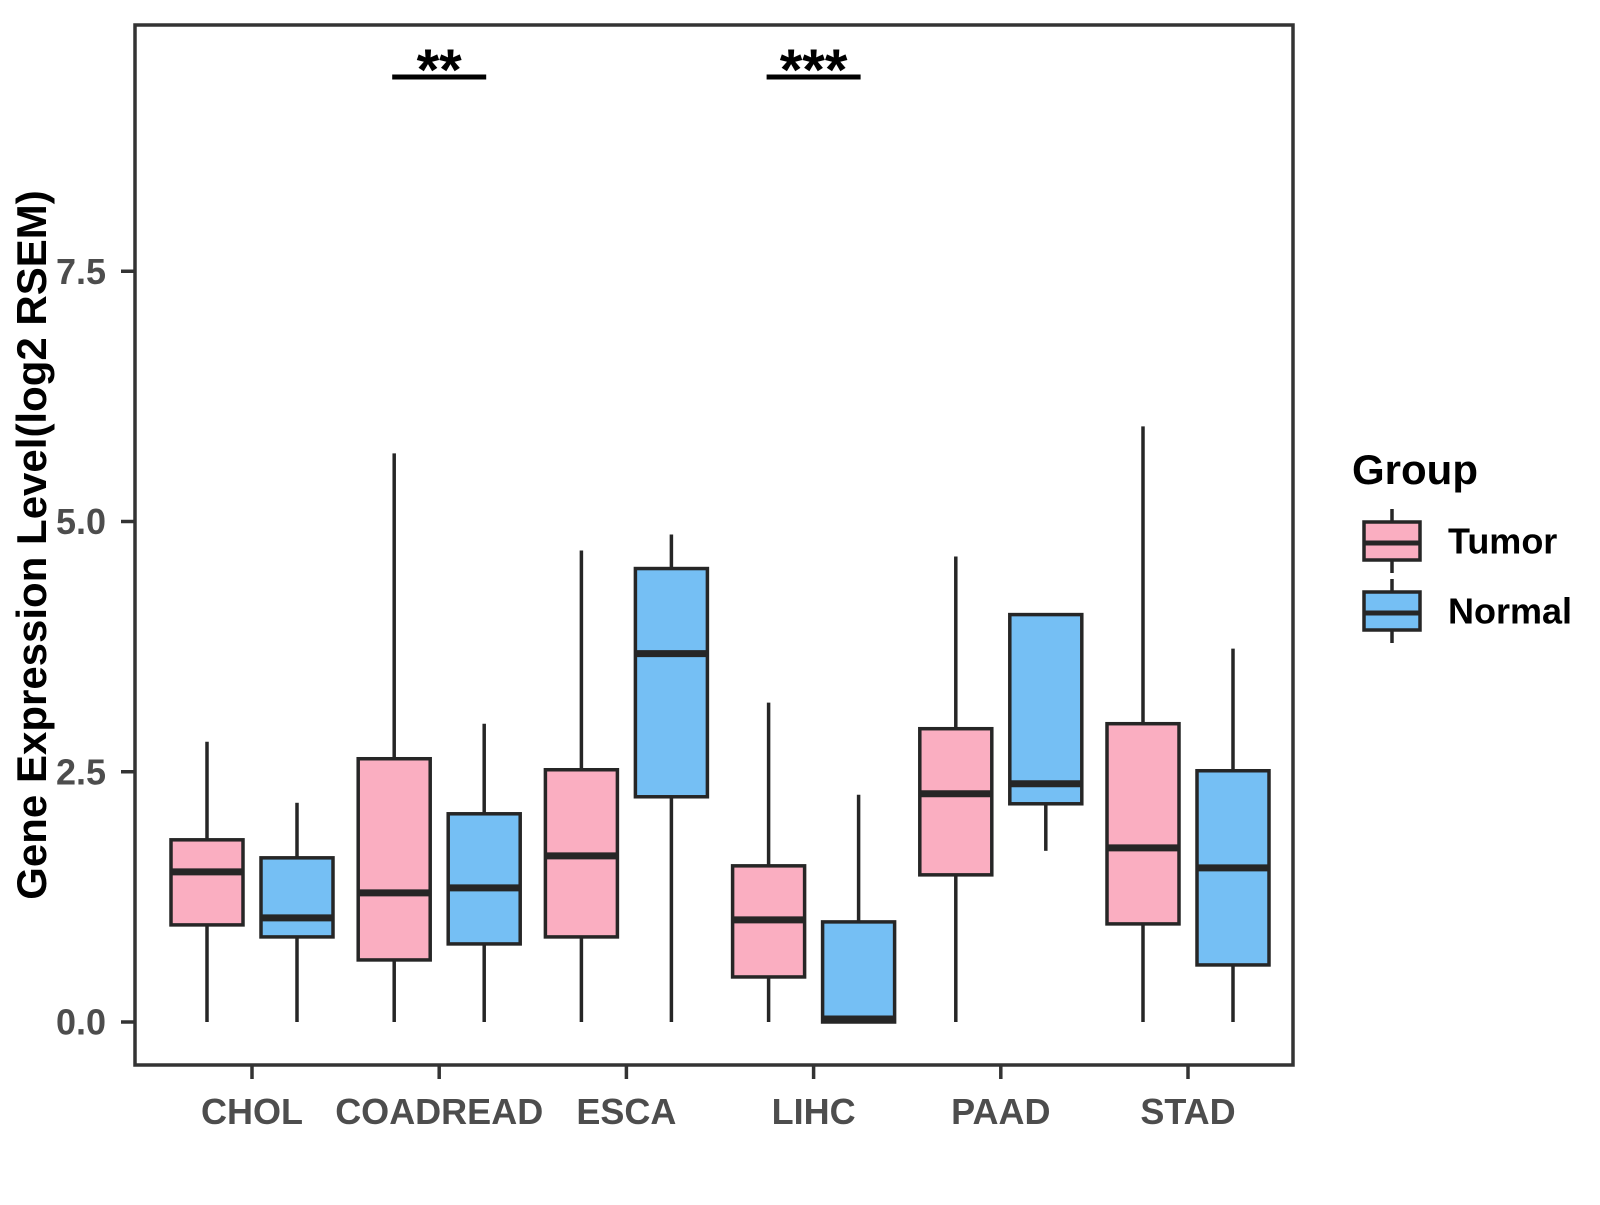  What do you see at coordinates (31, 545) in the screenshot?
I see `y-axis-title: Gene Expression Level(log2 RSEM)` at bounding box center [31, 545].